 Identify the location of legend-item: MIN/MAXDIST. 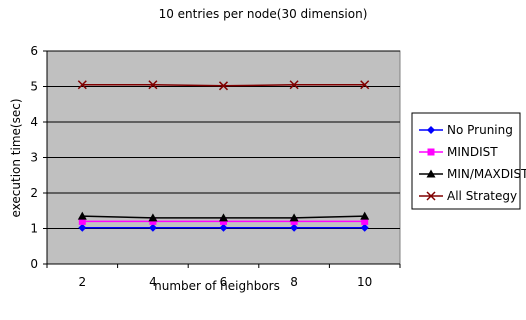
(472, 174).